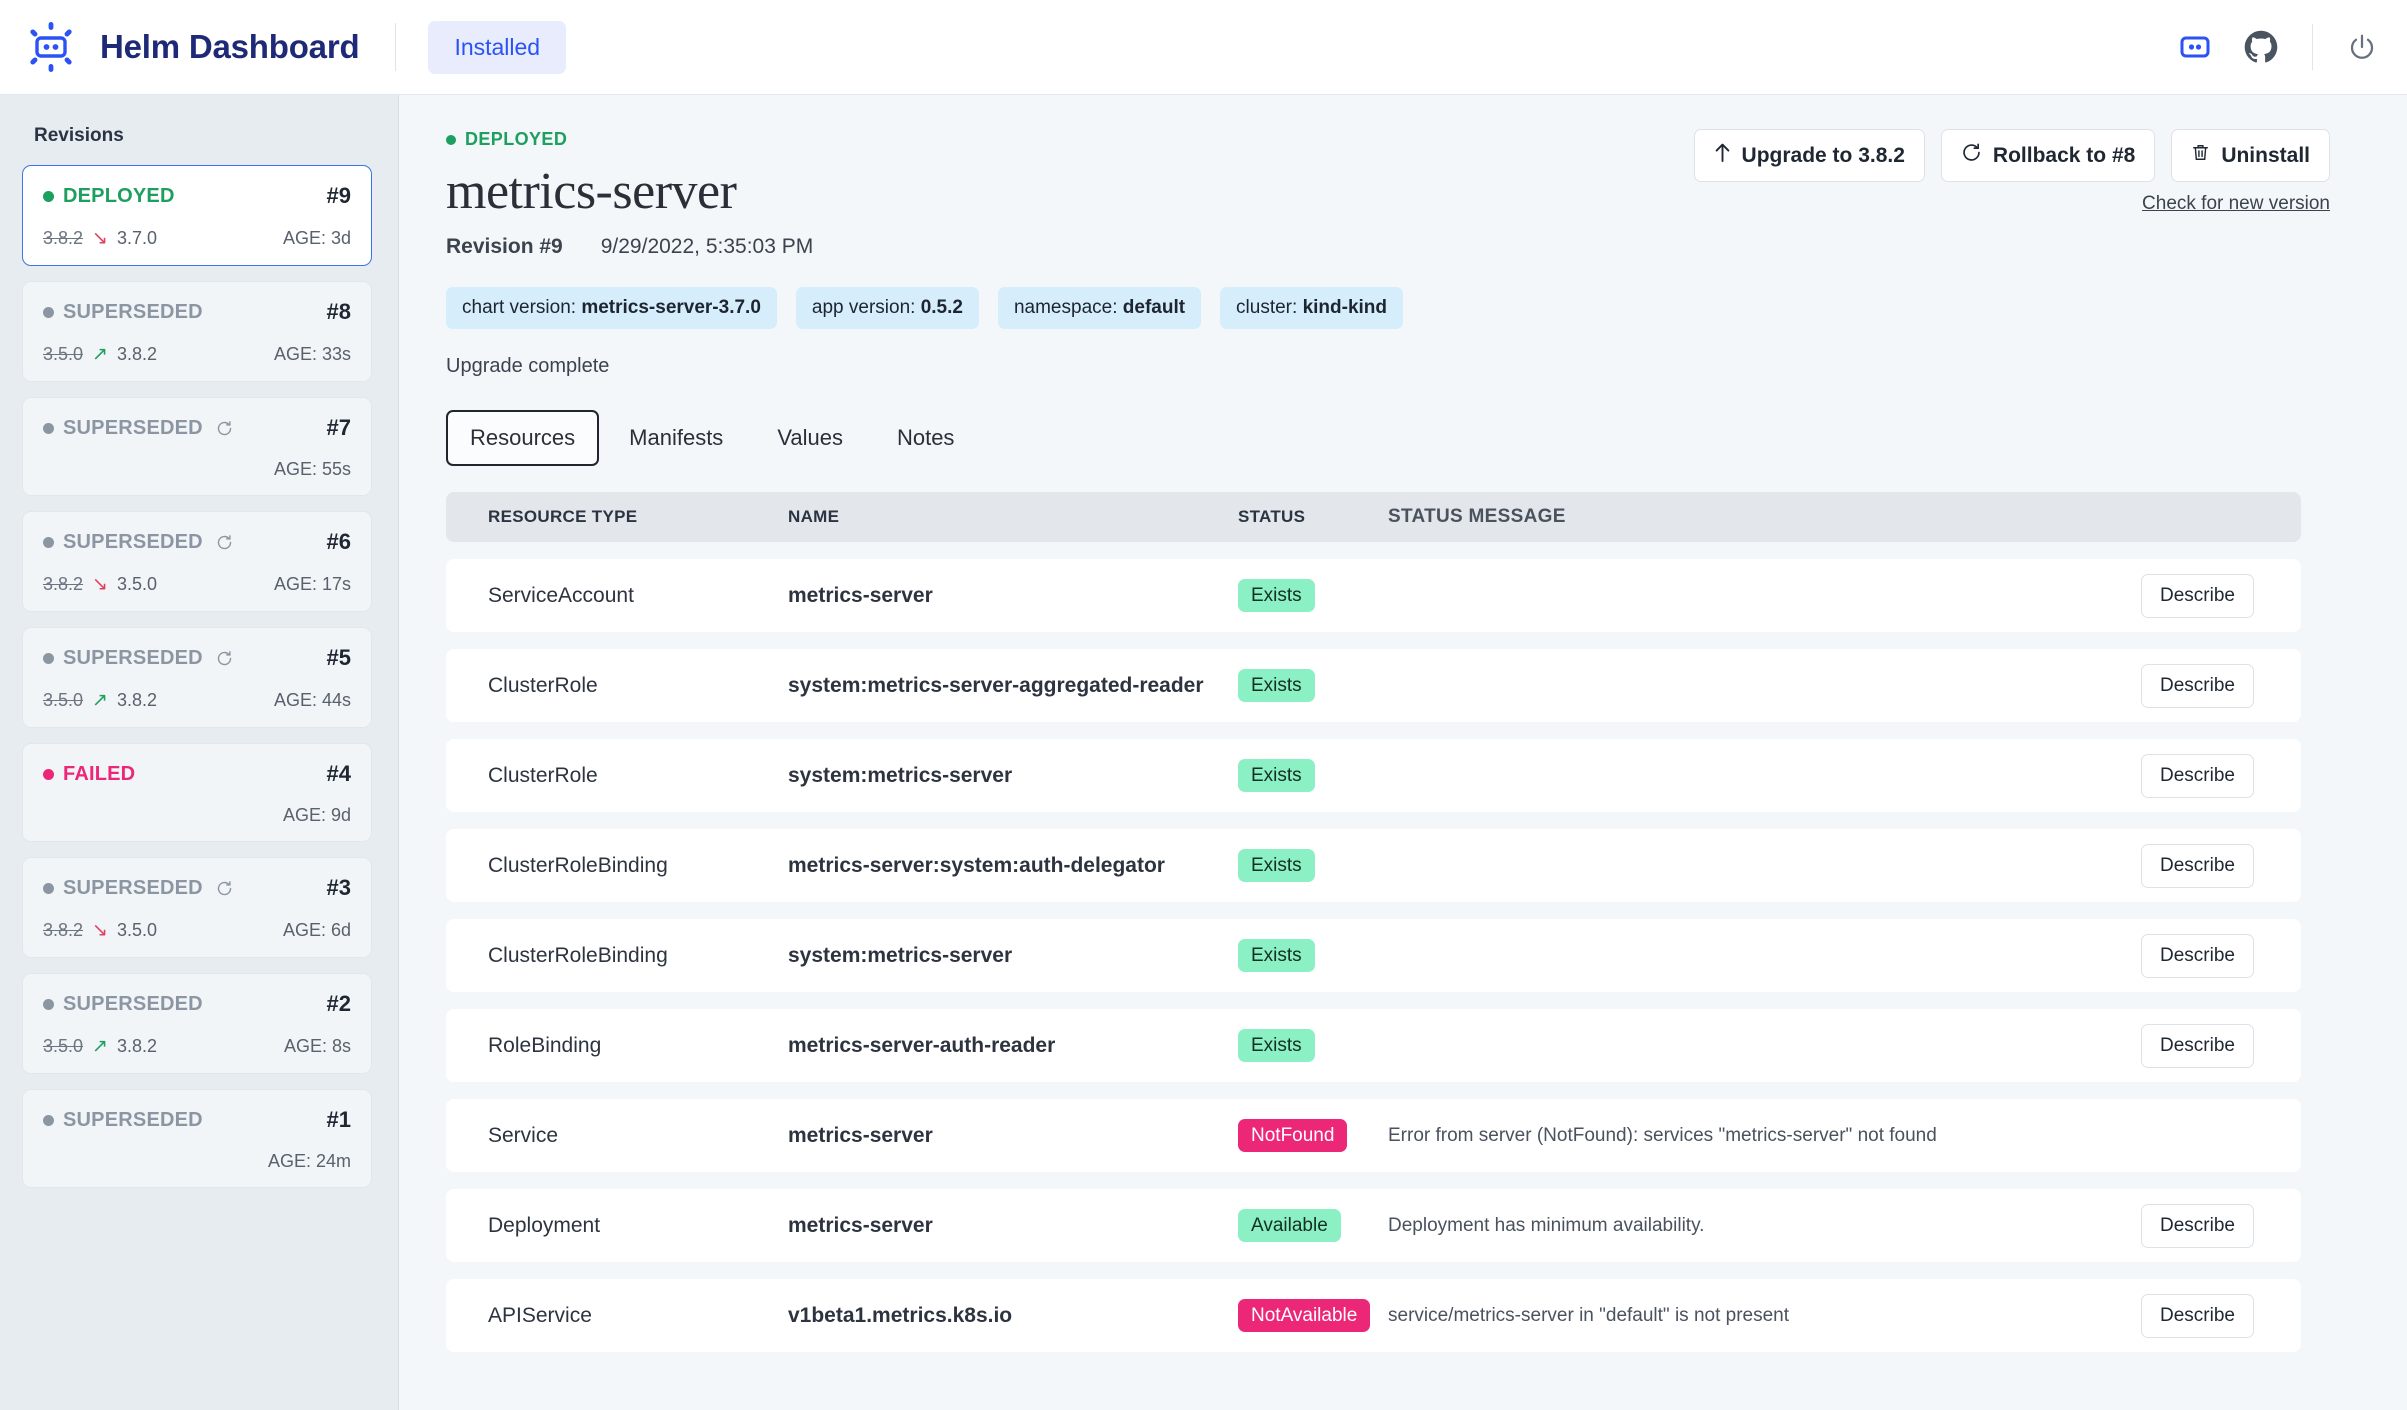 The width and height of the screenshot is (2407, 1410). Describe the element at coordinates (1971, 155) in the screenshot. I see `rotate-ccw-icon` at that location.